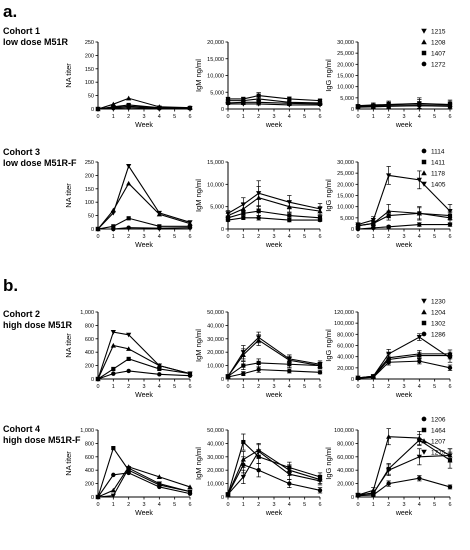 The image size is (470, 550). What do you see at coordinates (42, 440) in the screenshot?
I see `cohort4-subtitle: high dose M51R-F` at bounding box center [42, 440].